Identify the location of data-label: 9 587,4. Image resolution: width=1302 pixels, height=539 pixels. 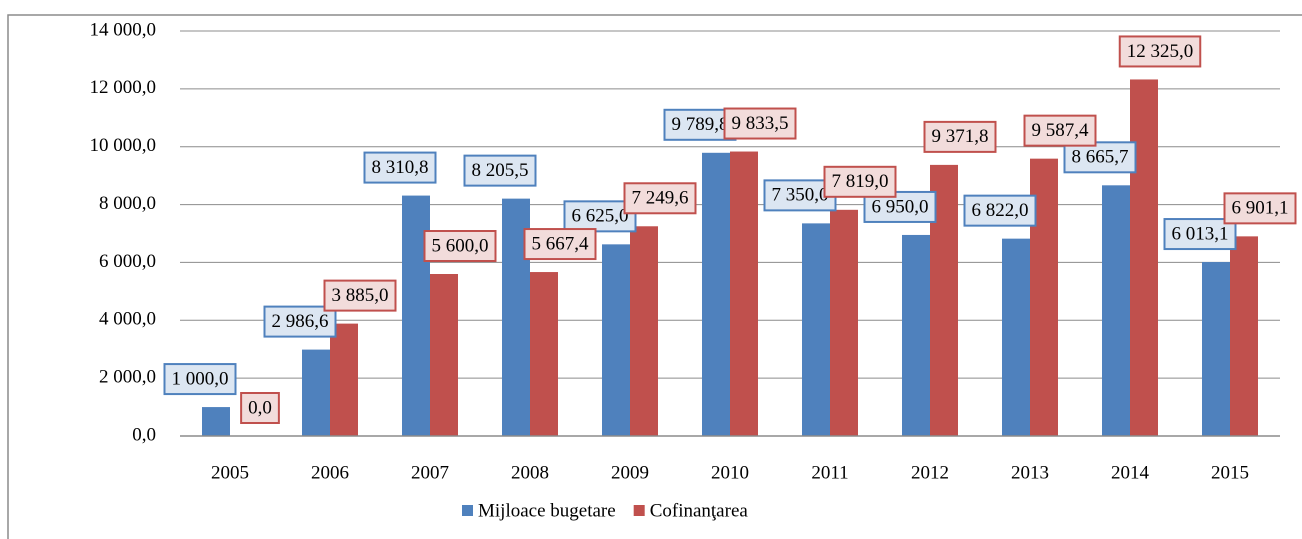
(1060, 130).